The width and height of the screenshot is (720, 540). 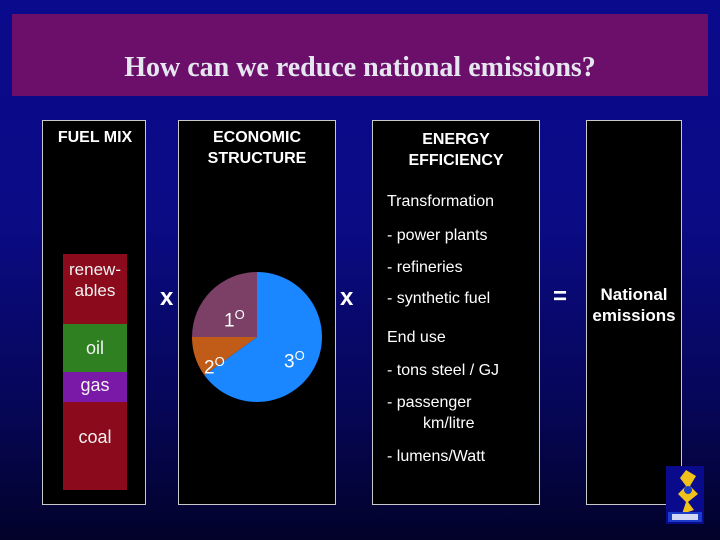 What do you see at coordinates (234, 319) in the screenshot?
I see `pie-label-primary: 1O` at bounding box center [234, 319].